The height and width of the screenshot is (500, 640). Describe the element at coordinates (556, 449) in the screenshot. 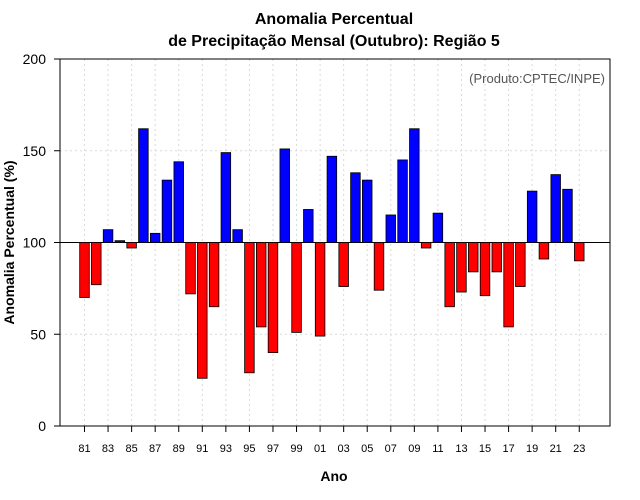

I see `x-tick-label: 21` at that location.